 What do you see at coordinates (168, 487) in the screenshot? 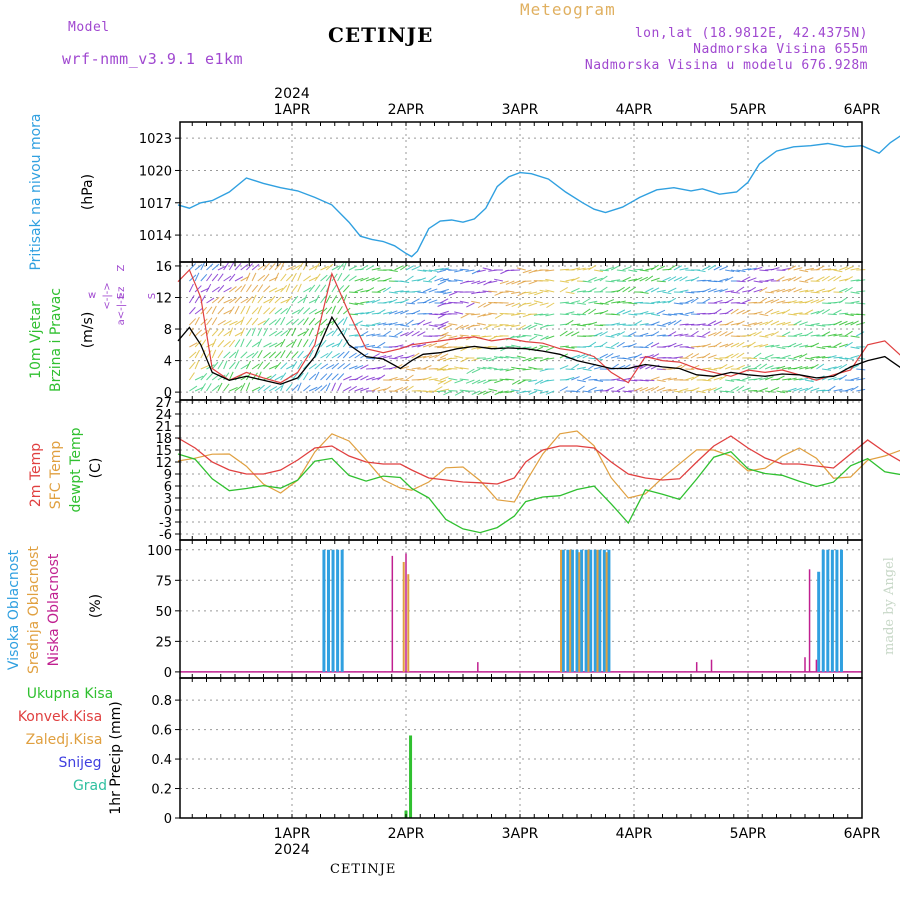
I see `y-tick-label: 6` at bounding box center [168, 487].